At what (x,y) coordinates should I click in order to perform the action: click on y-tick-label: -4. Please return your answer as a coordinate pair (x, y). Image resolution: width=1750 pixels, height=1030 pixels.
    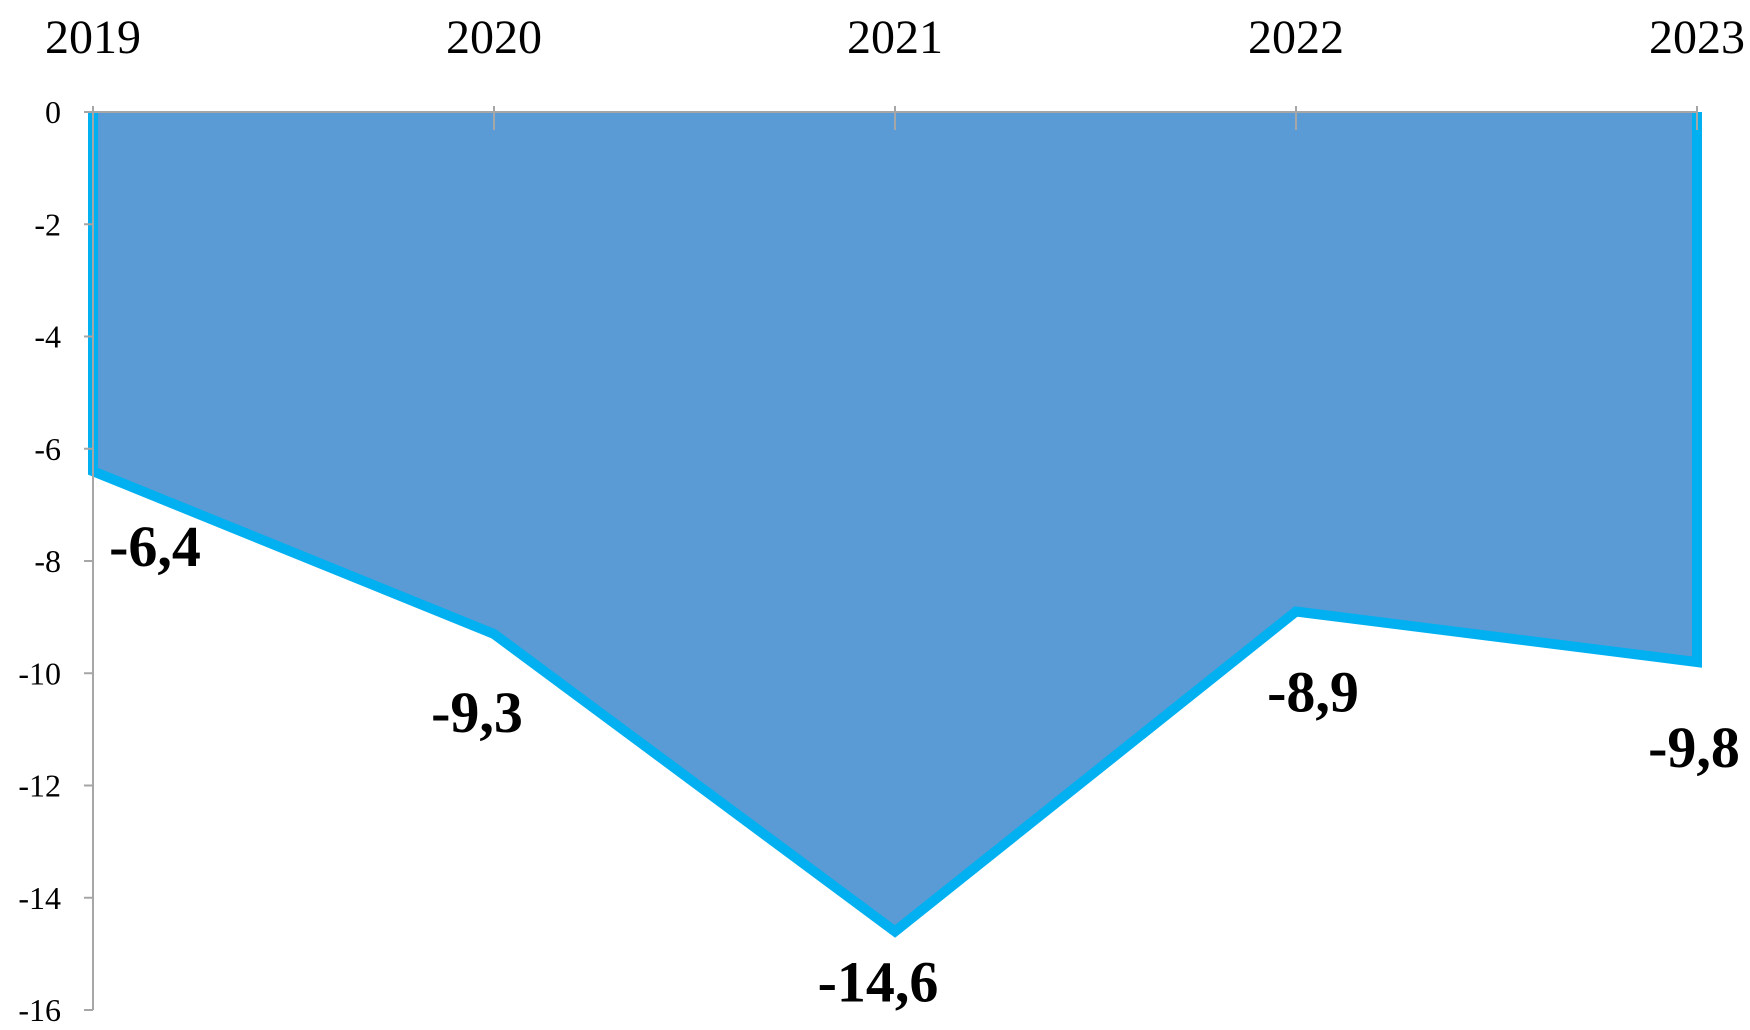
    Looking at the image, I should click on (47, 337).